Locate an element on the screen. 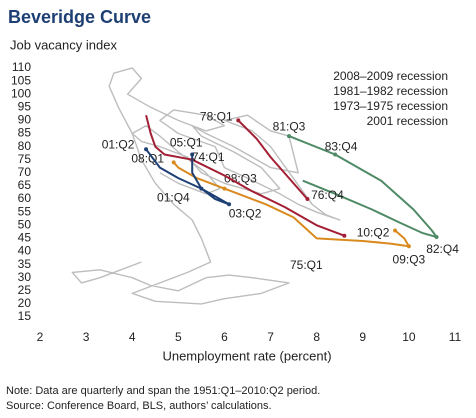  y-tick-label: 60 is located at coordinates (25, 198).